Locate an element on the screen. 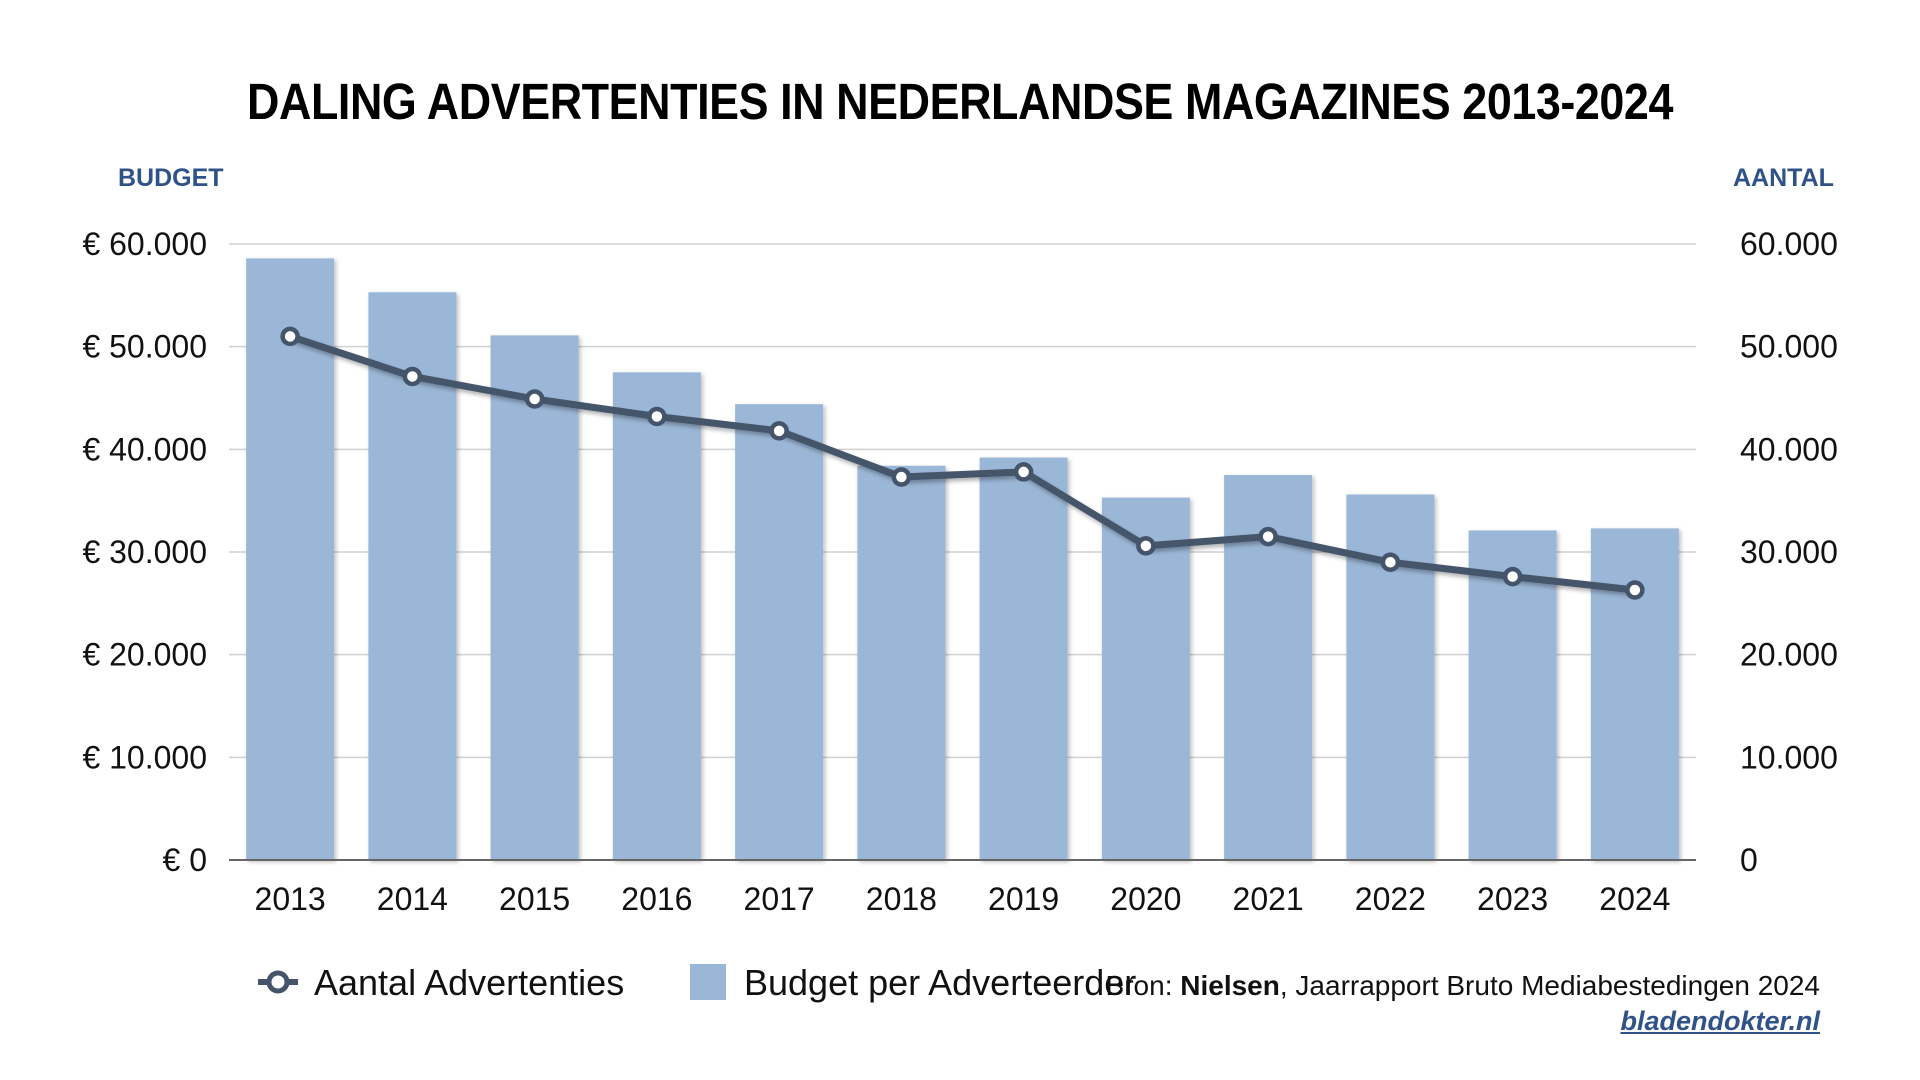 Image resolution: width=1920 pixels, height=1080 pixels. y2-tick-label: 30.000 is located at coordinates (1789, 552).